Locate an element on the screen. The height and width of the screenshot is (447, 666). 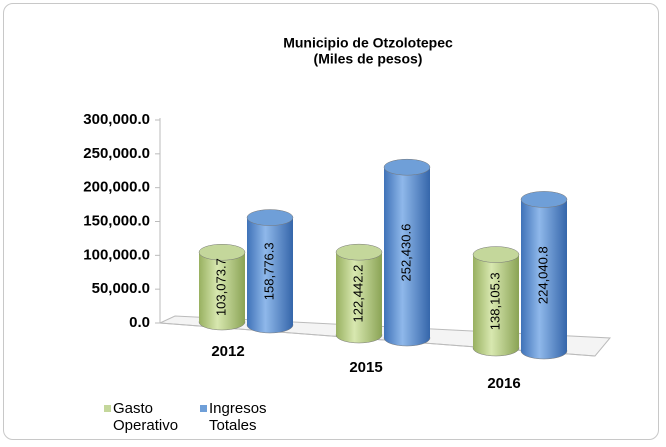
chart-title: Municipio de Otzolotepec is located at coordinates (368, 43).